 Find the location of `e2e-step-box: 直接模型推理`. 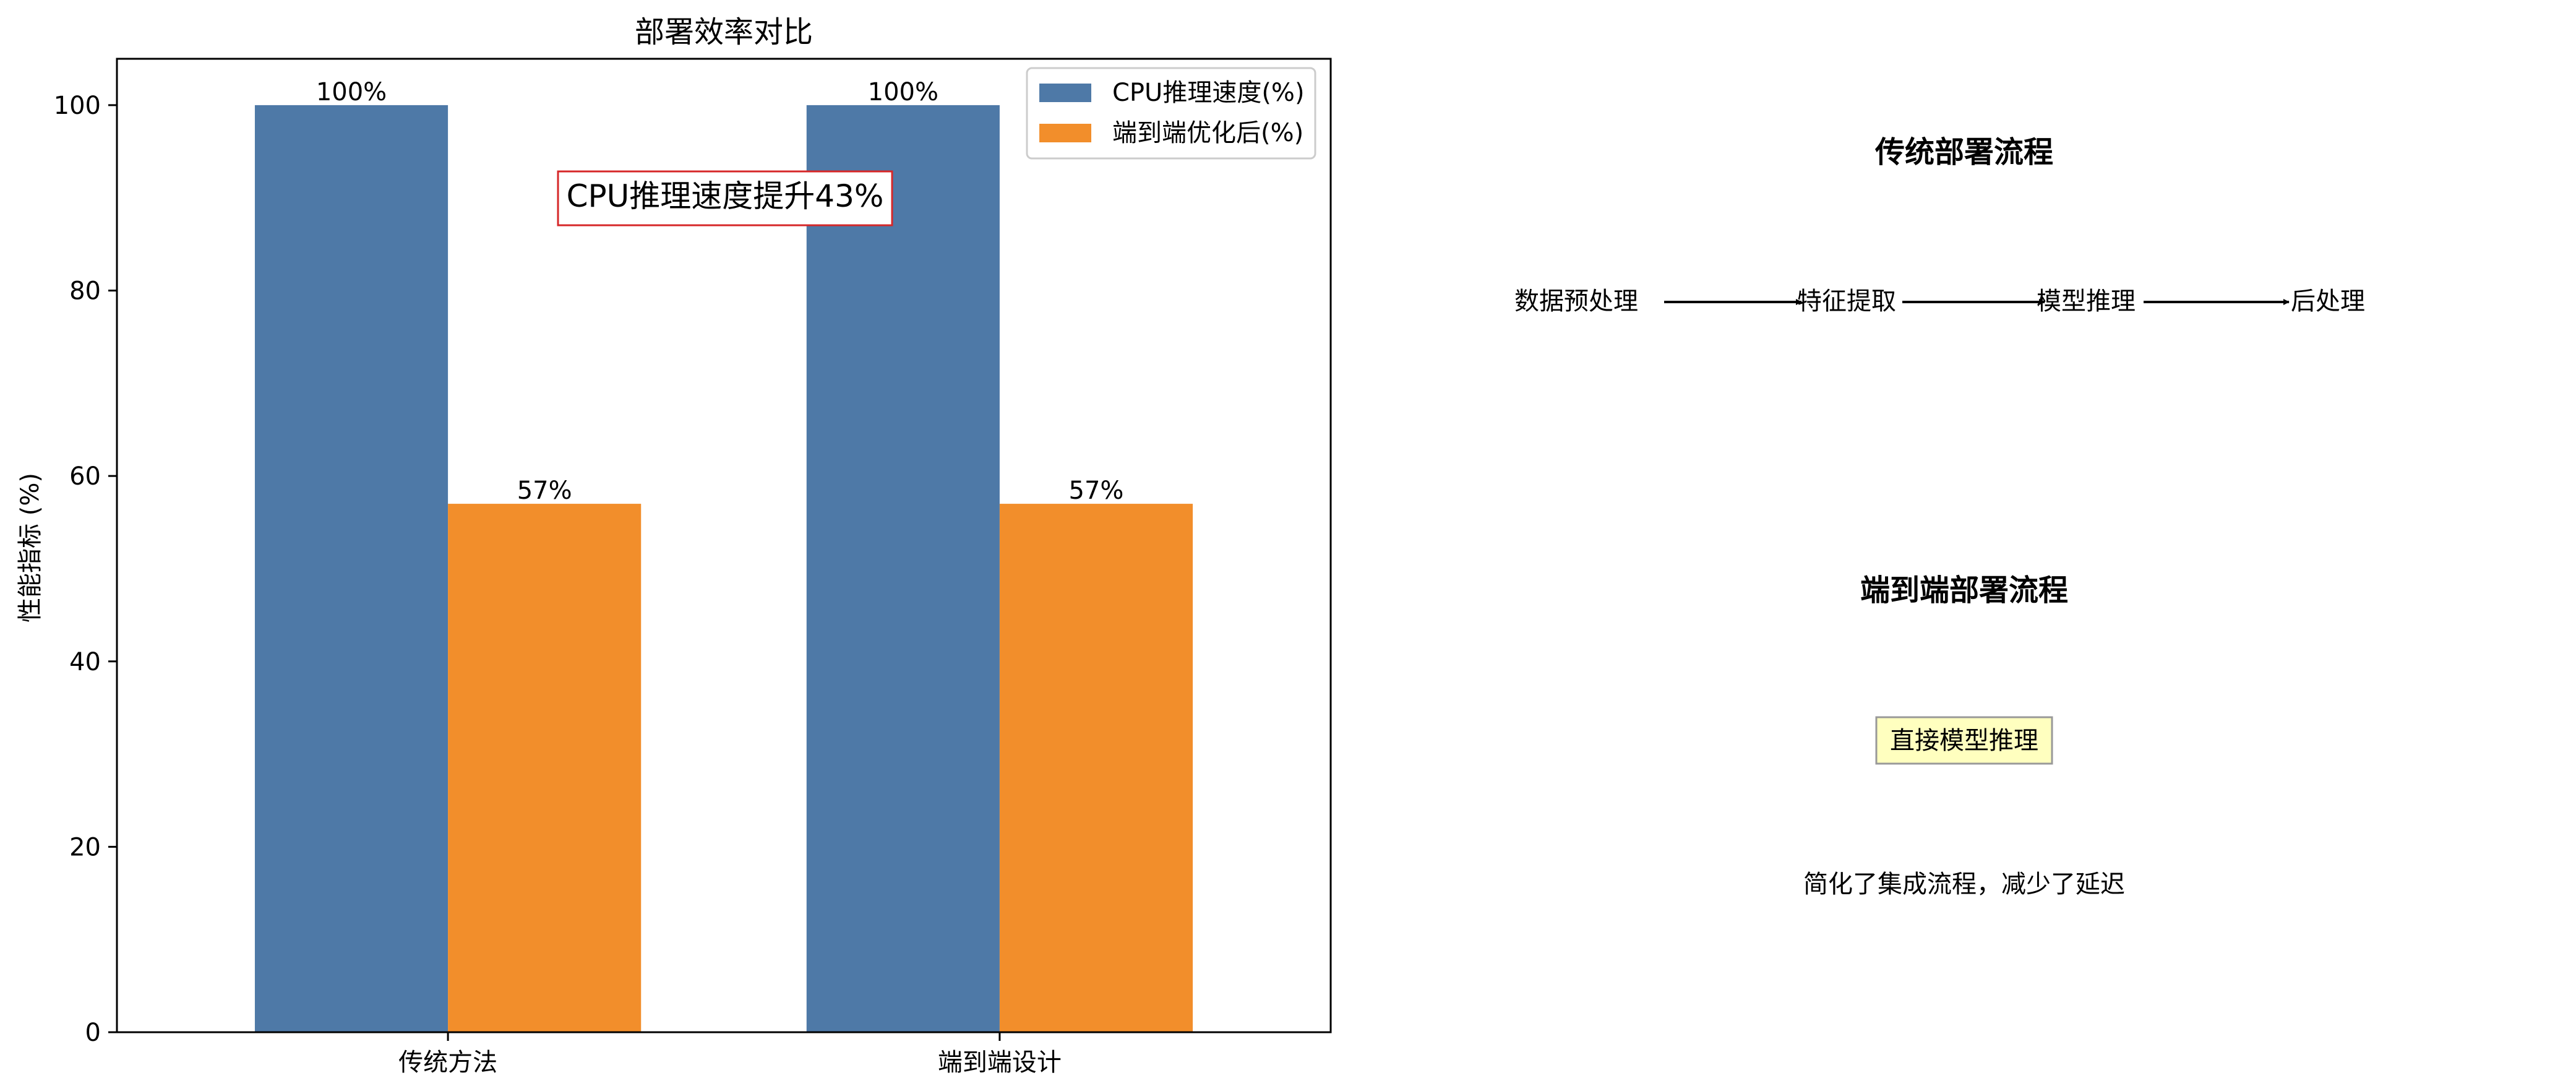

e2e-step-box: 直接模型推理 is located at coordinates (1964, 740).